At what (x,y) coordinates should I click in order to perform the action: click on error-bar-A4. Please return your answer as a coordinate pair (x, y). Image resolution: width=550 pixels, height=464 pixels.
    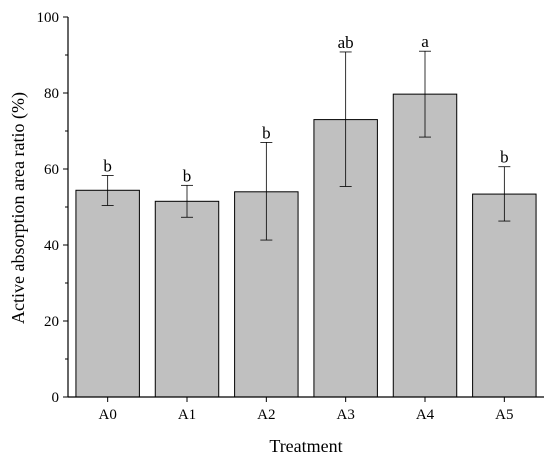
    Looking at the image, I should click on (425, 94).